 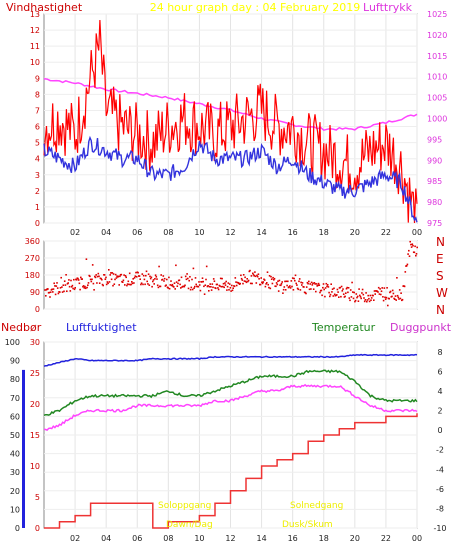 What do you see at coordinates (35, 466) in the screenshot?
I see `humidity-tick-label: 10` at bounding box center [35, 466].